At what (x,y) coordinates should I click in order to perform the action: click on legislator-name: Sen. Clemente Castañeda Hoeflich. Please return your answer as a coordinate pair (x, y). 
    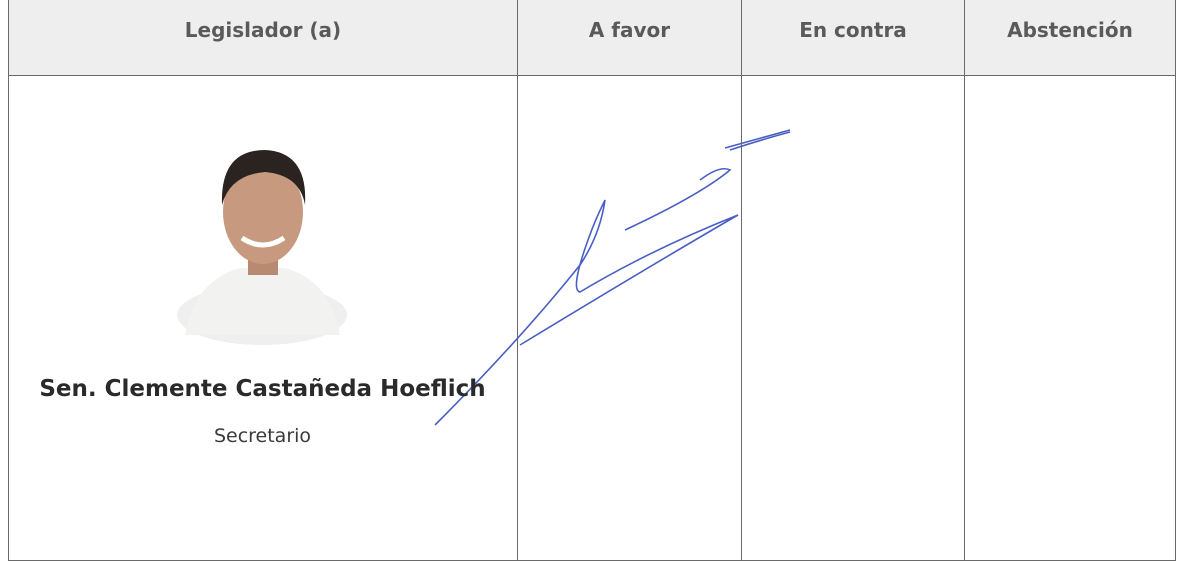
    Looking at the image, I should click on (262, 389).